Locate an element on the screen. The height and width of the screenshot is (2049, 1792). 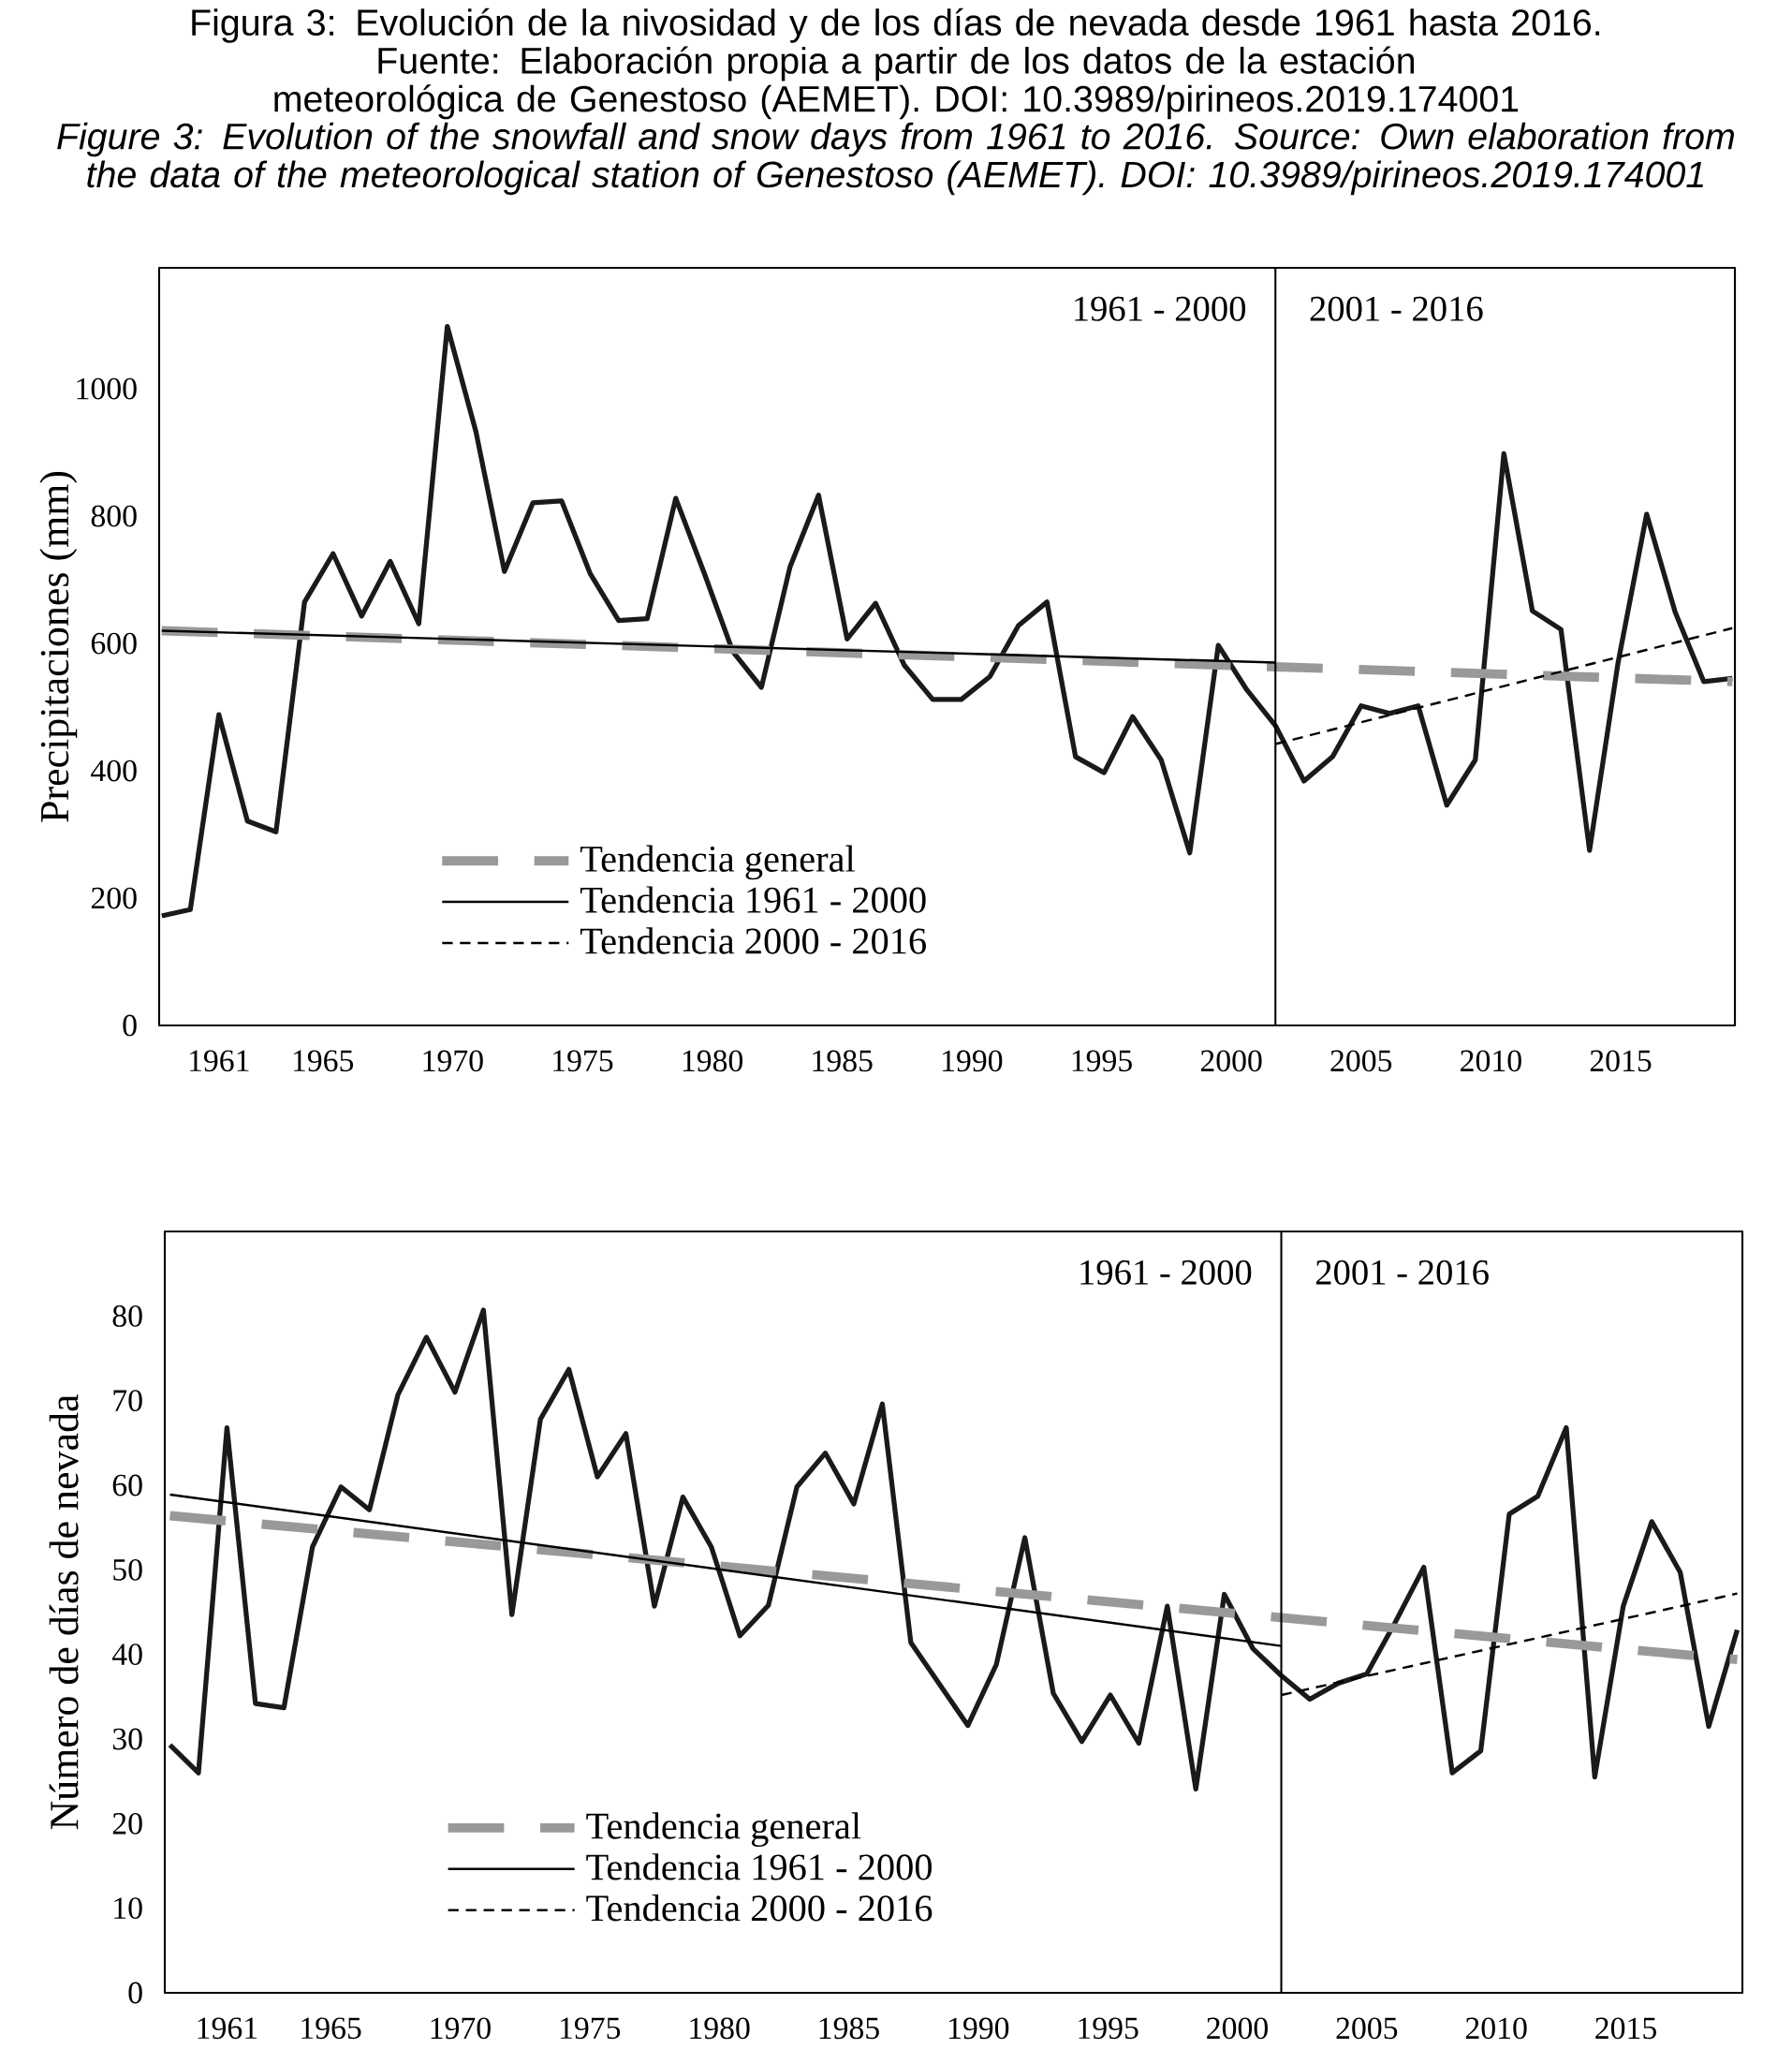
y-tick-label: 10 is located at coordinates (128, 1908).